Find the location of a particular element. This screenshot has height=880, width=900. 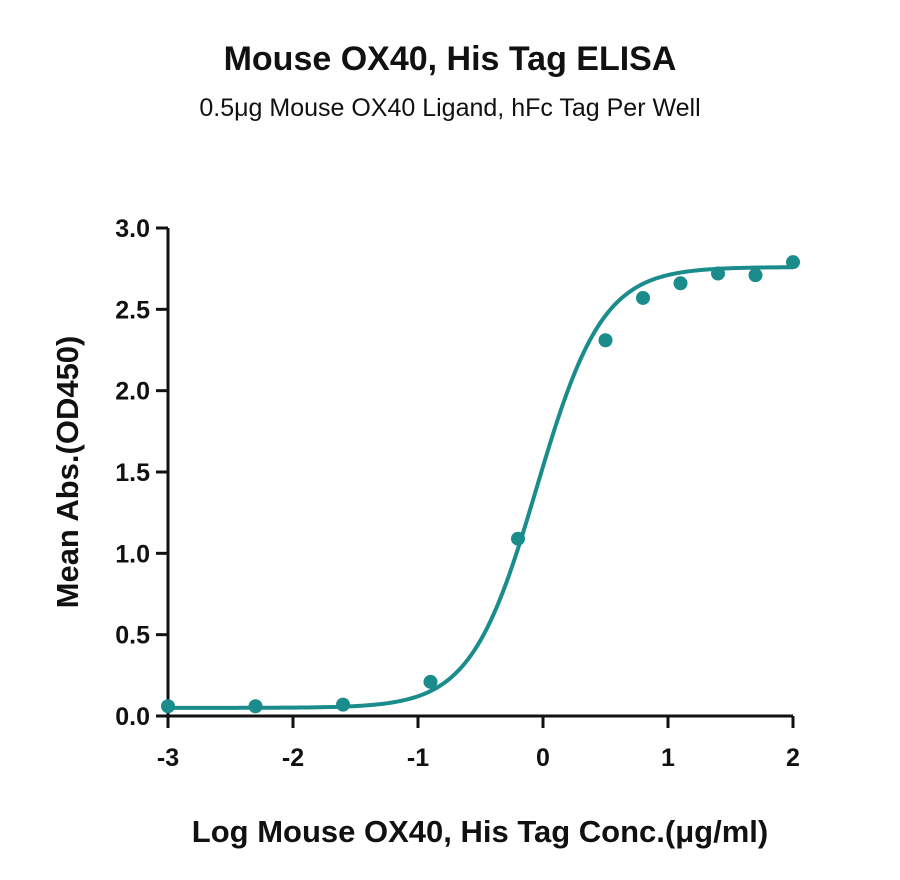

x-axis: -3 -2 -1 0 1 2 is located at coordinates (478, 743).